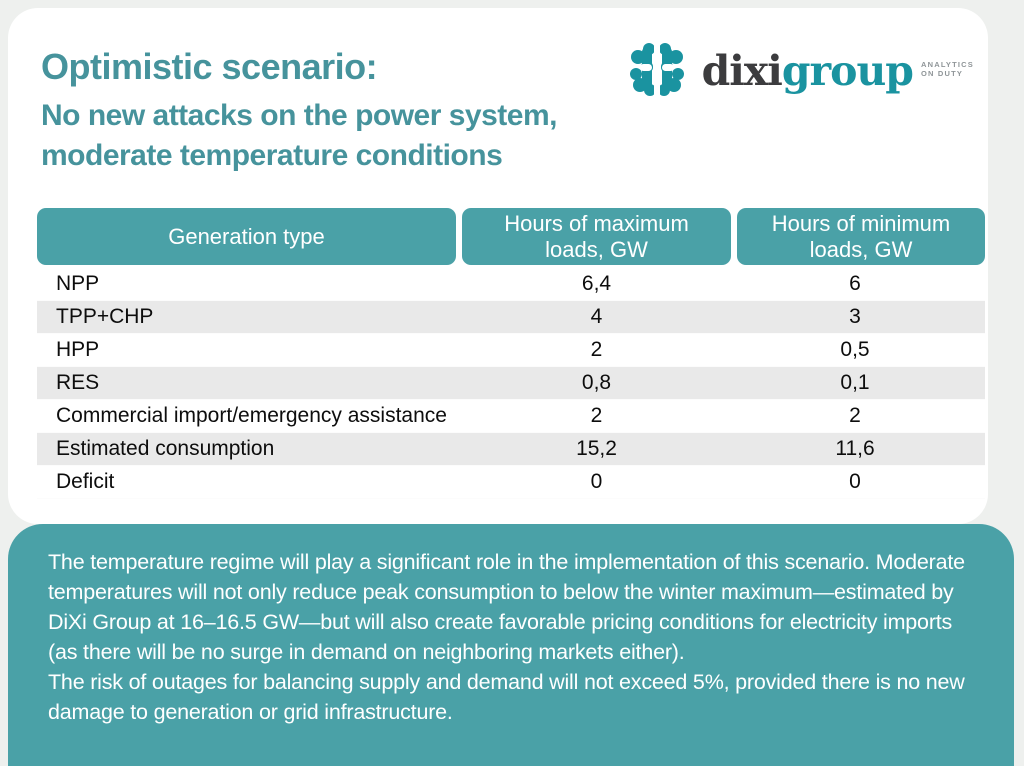 This screenshot has width=1024, height=766. Describe the element at coordinates (596, 382) in the screenshot. I see `row-max-value: 0,8` at that location.